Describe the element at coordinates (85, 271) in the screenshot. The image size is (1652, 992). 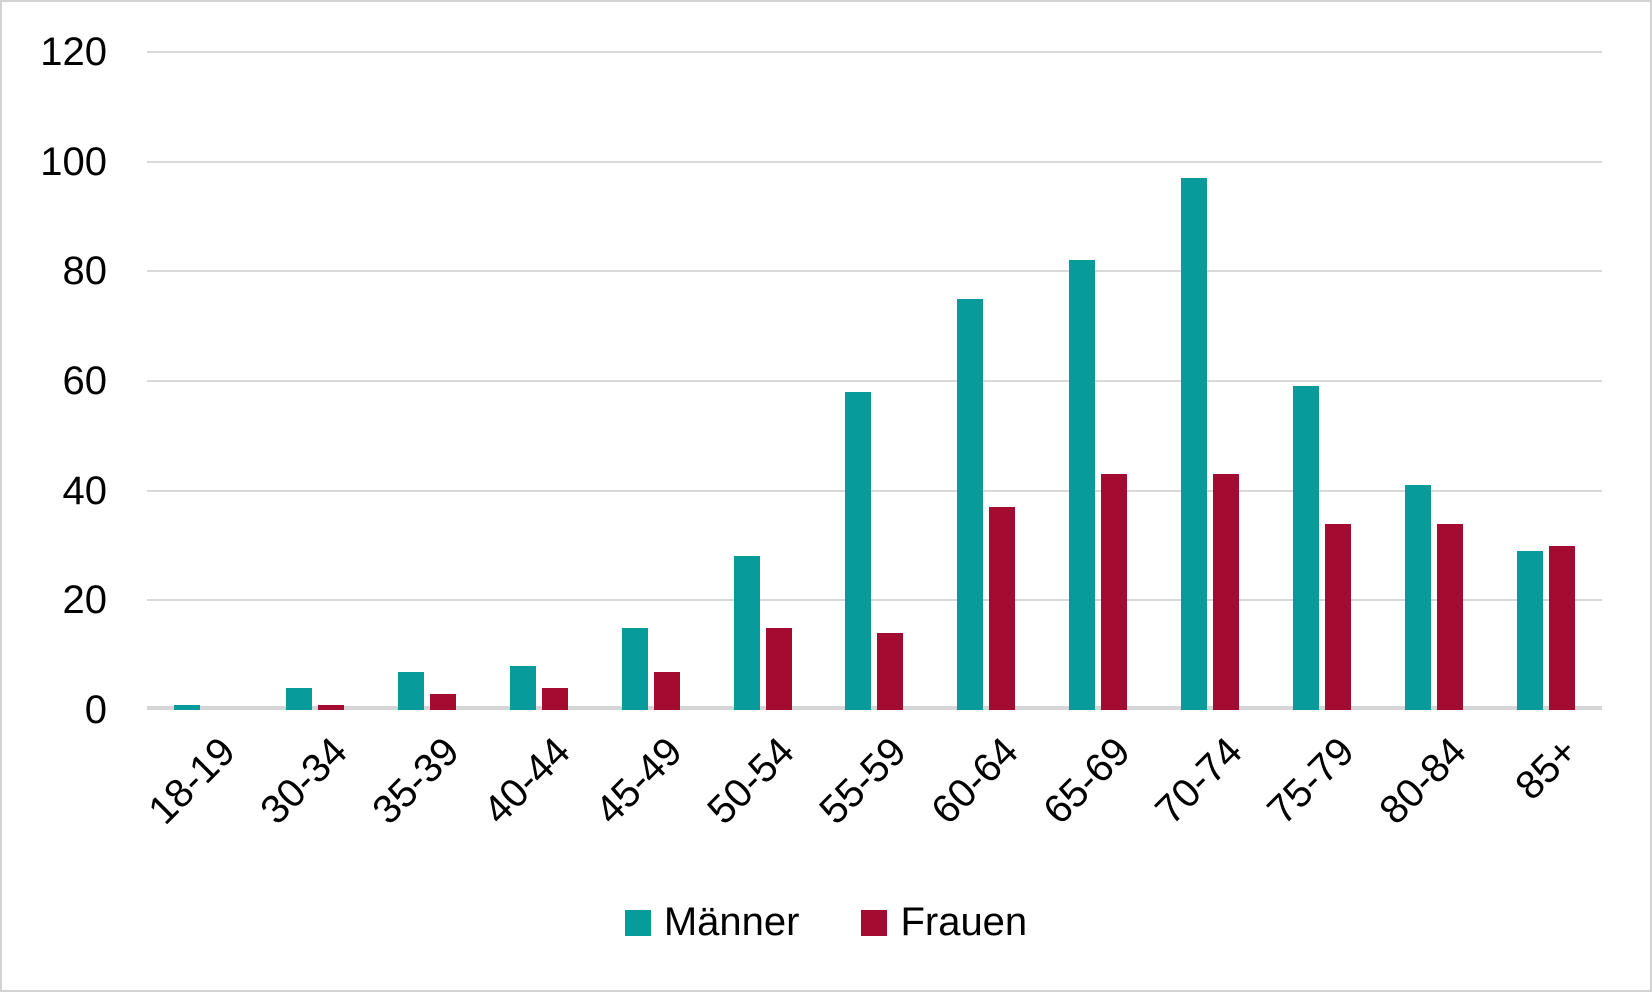
I see `y-axis-tick-label: 80` at that location.